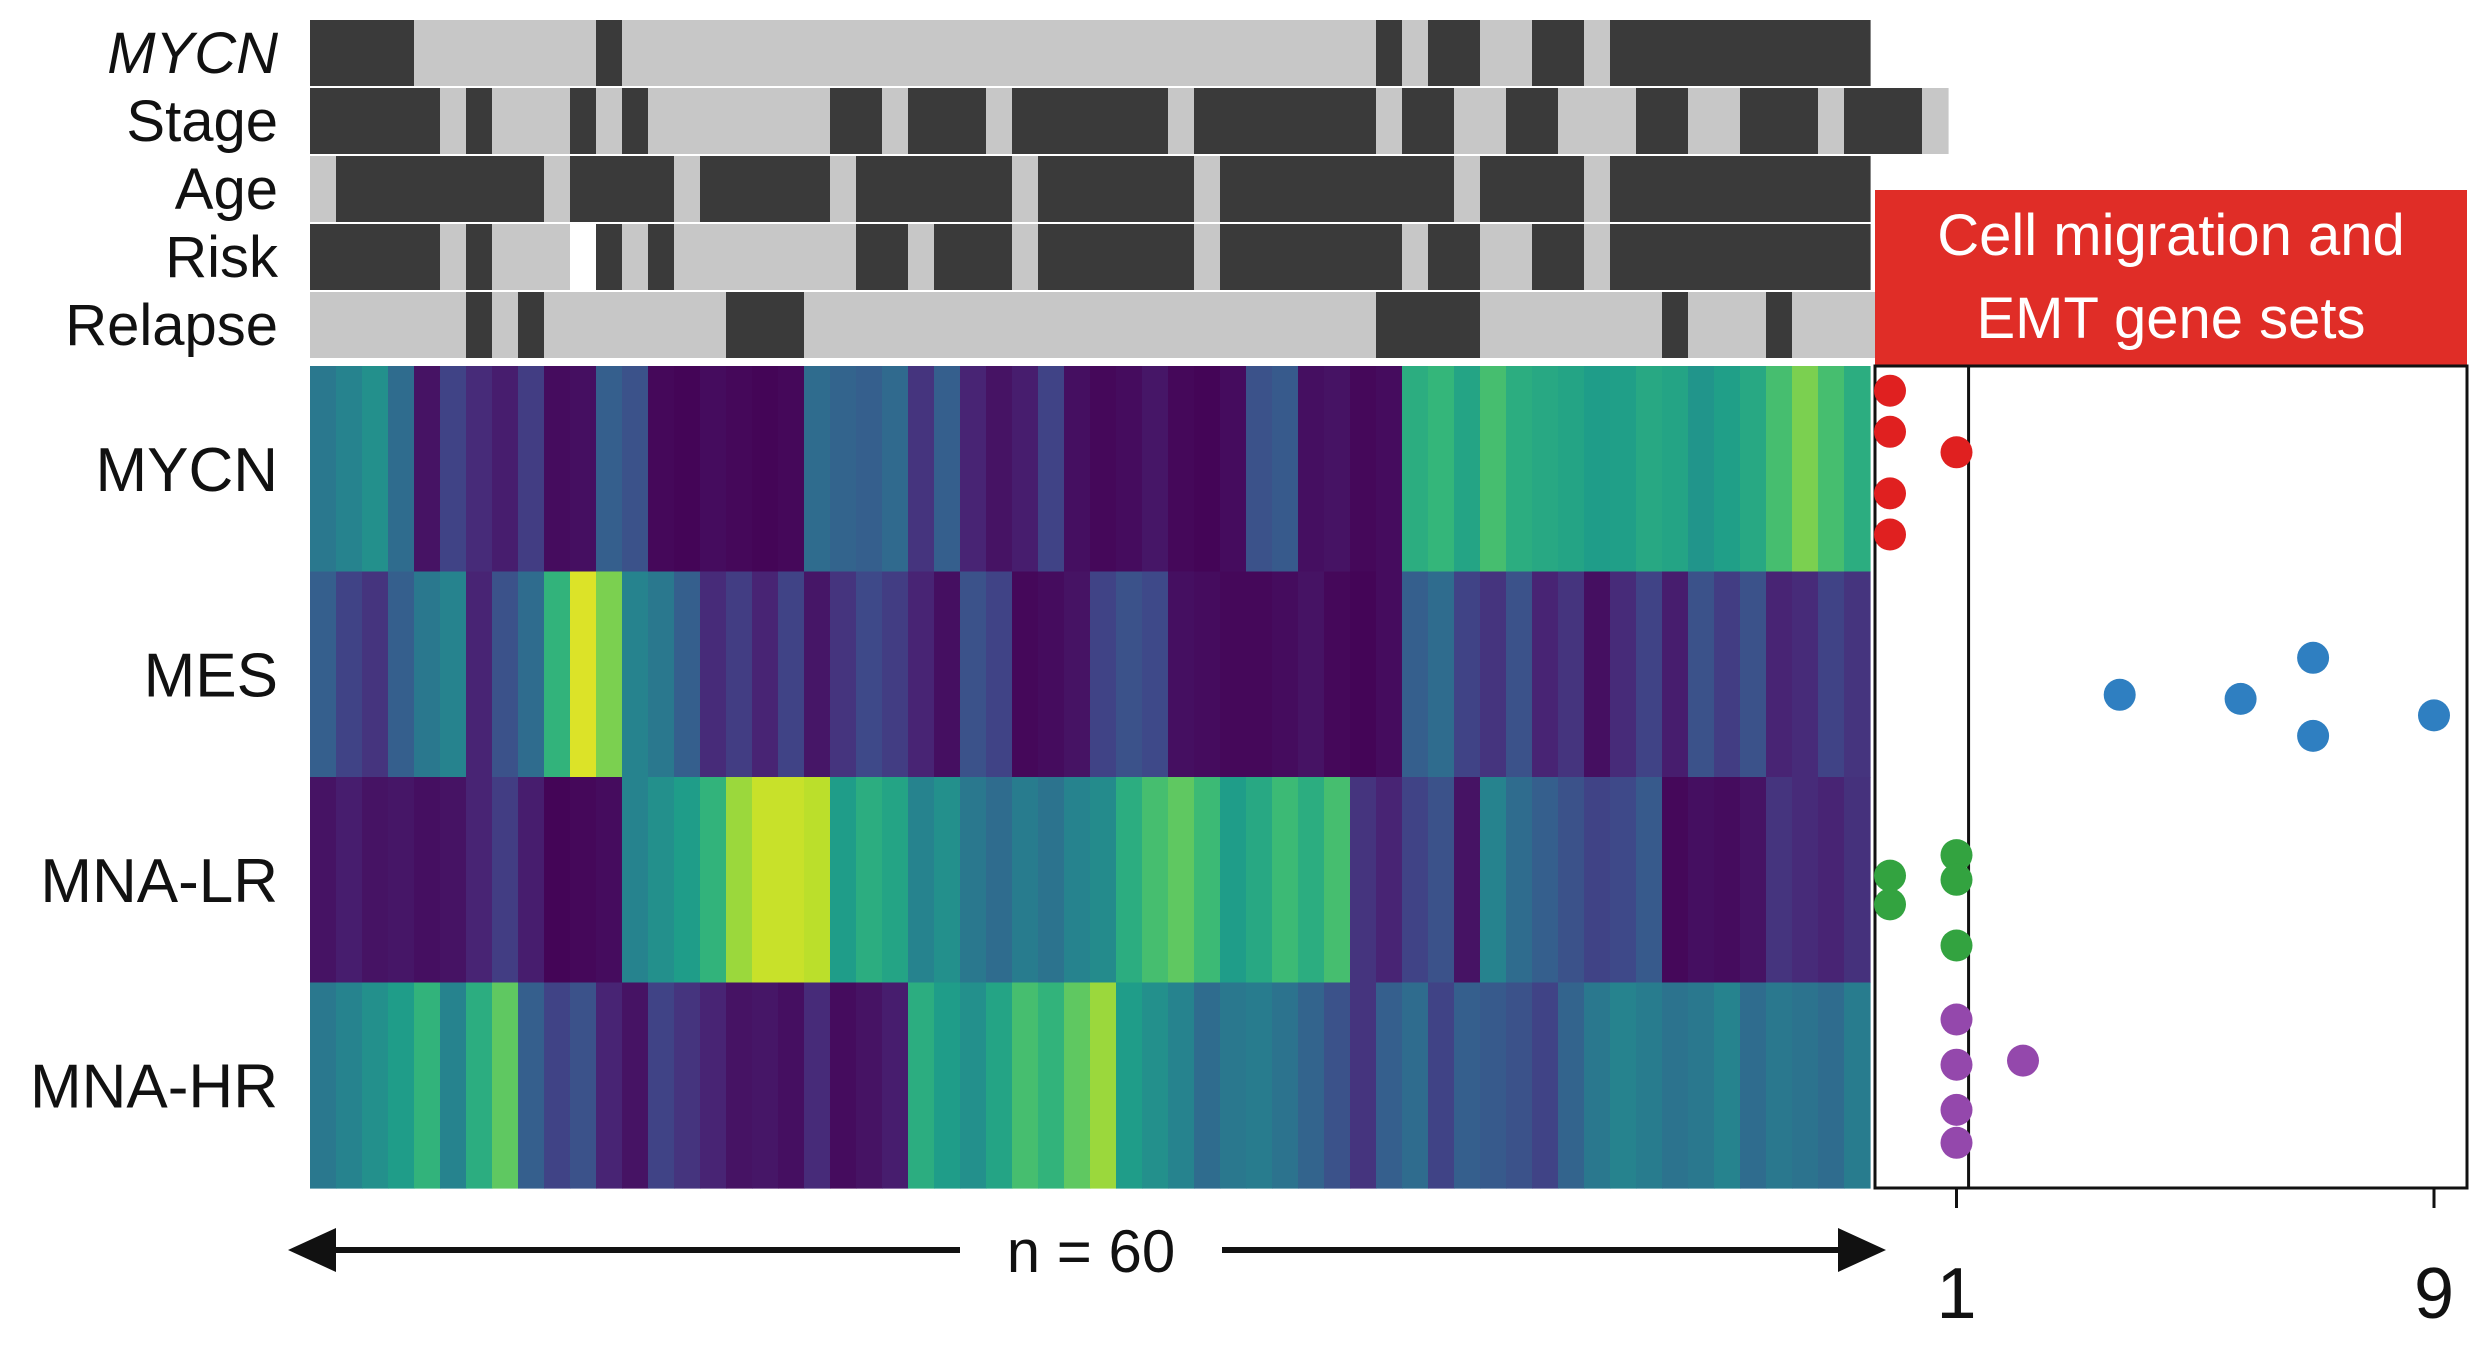 The image size is (2481, 1359). What do you see at coordinates (2170, 318) in the screenshot?
I see `gene-set-panel-title-line-2: EMT gene sets` at bounding box center [2170, 318].